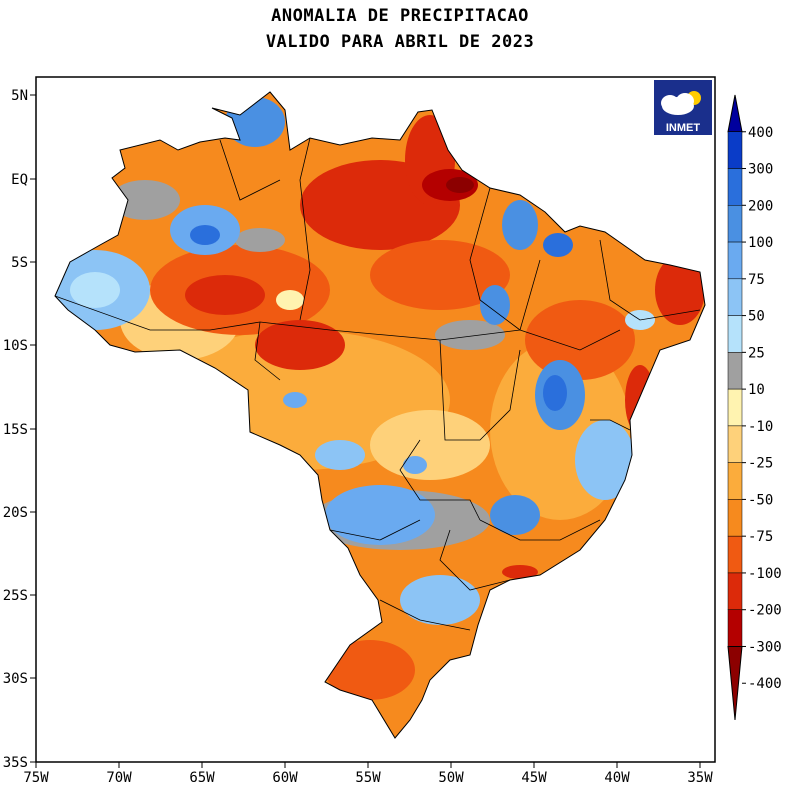 The height and width of the screenshot is (790, 800). Describe the element at coordinates (15, 679) in the screenshot. I see `y-tick-label: 30S` at that location.